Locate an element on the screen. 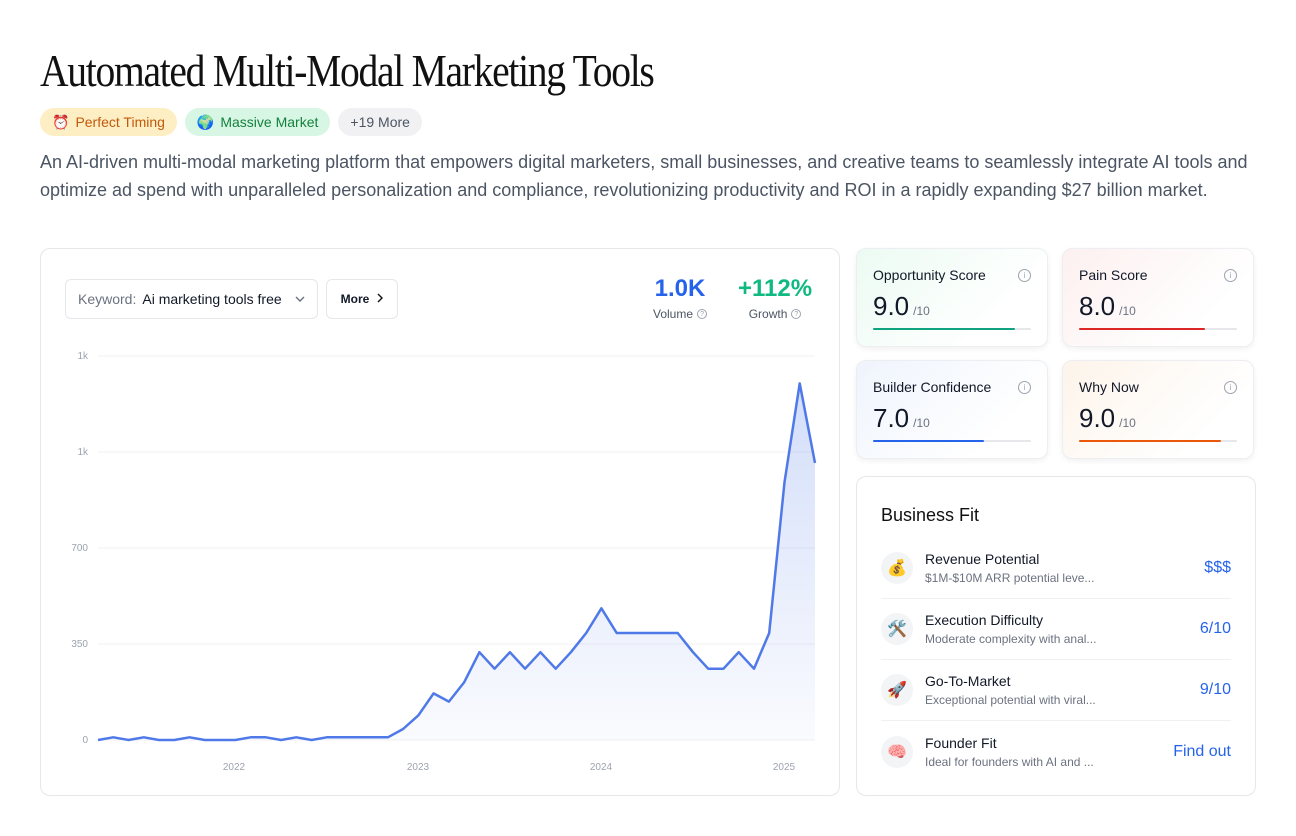 The width and height of the screenshot is (1296, 836). business-fit-title: Business Fit is located at coordinates (930, 515).